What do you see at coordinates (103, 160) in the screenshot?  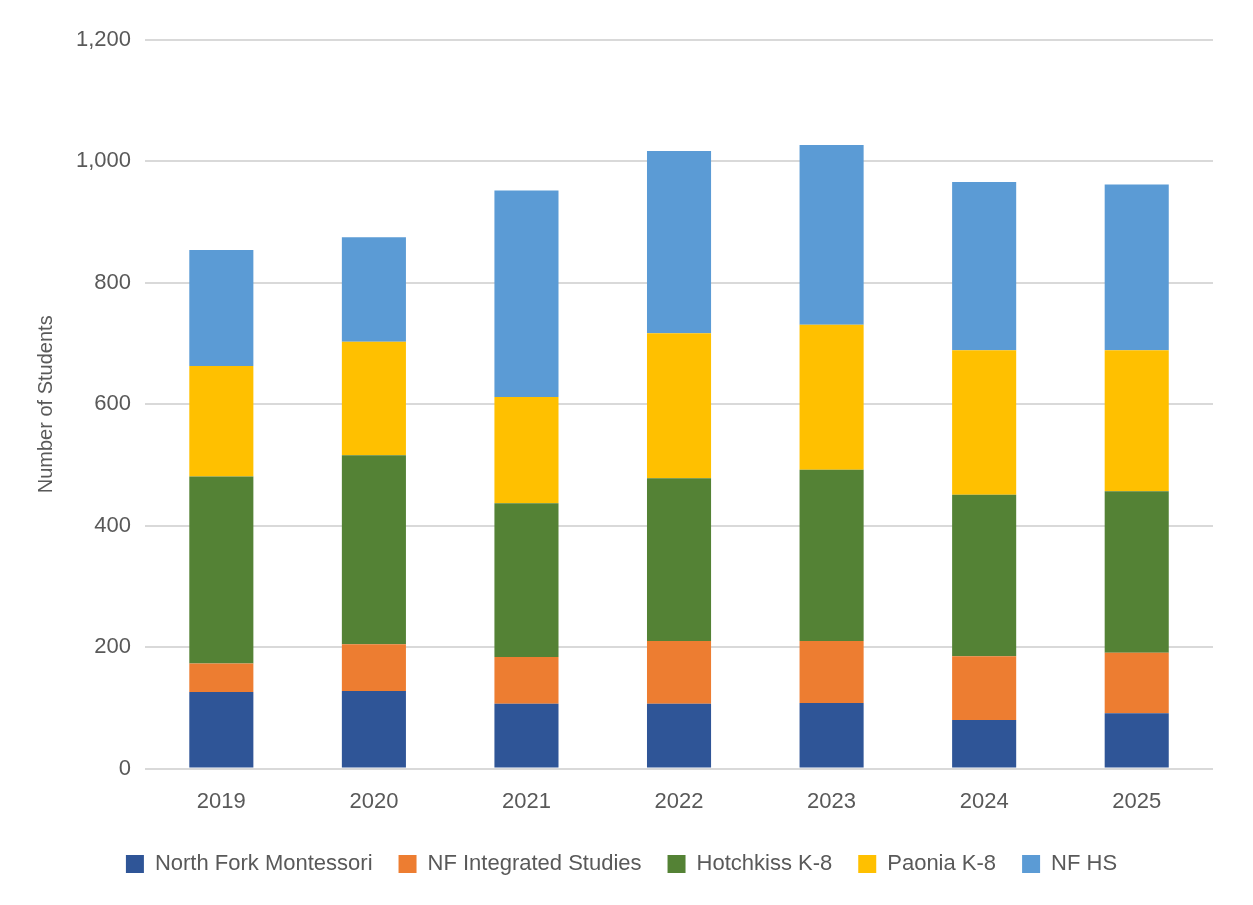 I see `y-tick-label: 1,000` at bounding box center [103, 160].